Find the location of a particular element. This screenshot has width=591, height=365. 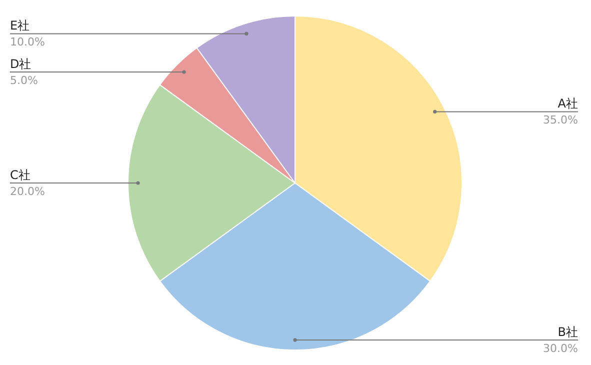

data-label: 30.0% is located at coordinates (560, 348).